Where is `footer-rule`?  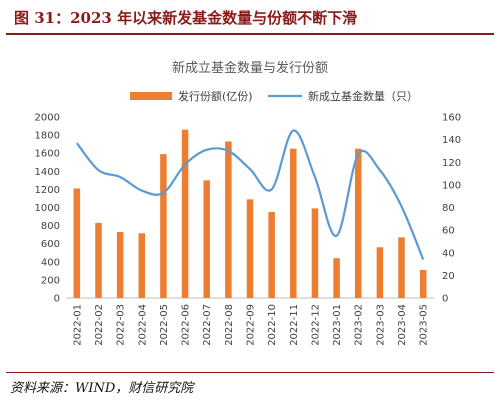
footer-rule is located at coordinates (250, 372).